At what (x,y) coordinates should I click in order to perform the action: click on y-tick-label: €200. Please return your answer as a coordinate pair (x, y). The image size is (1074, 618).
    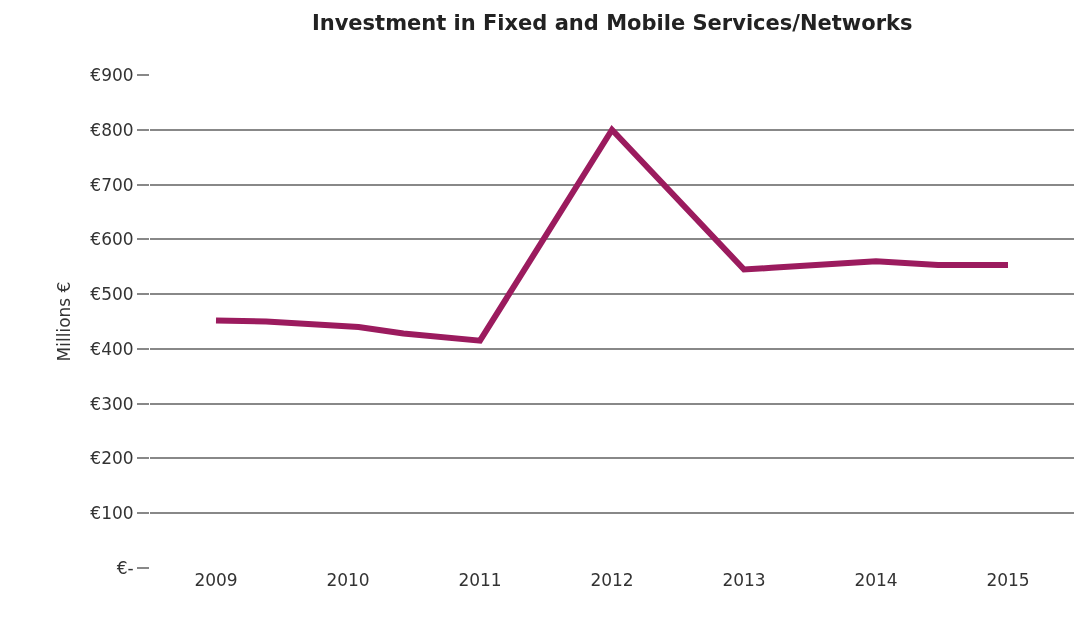
    Looking at the image, I should click on (112, 458).